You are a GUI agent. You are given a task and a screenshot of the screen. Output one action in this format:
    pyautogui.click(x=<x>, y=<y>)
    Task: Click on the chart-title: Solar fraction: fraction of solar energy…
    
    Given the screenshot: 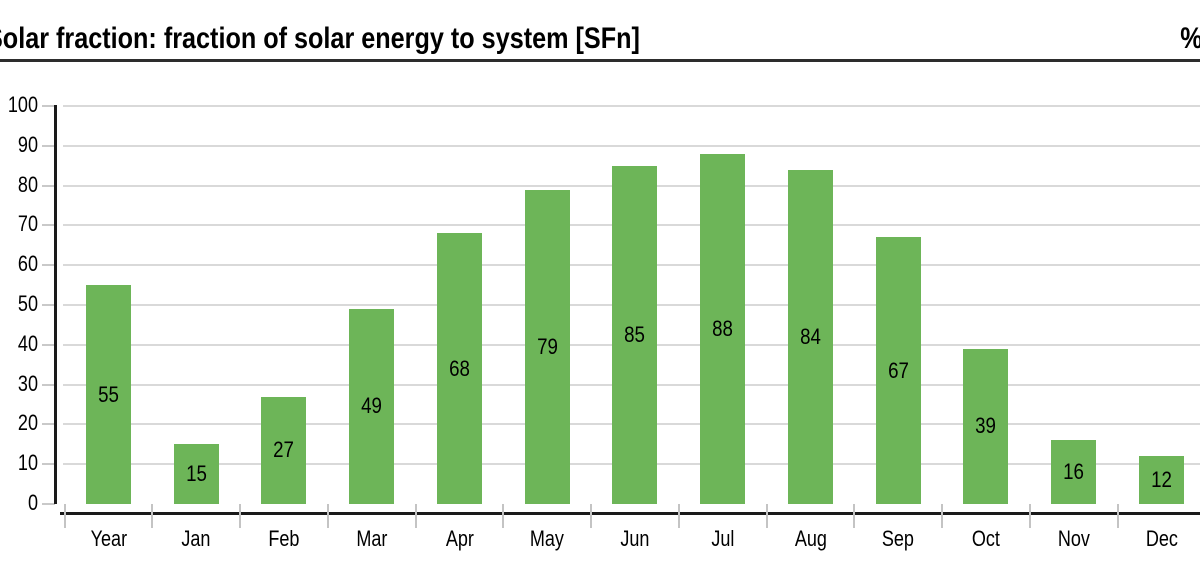 What is the action you would take?
    pyautogui.click(x=320, y=38)
    